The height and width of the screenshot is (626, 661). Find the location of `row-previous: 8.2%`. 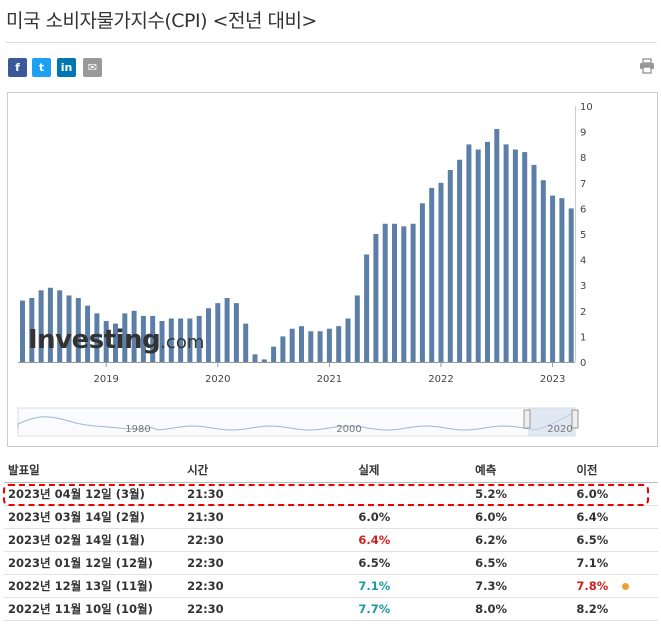

row-previous: 8.2% is located at coordinates (615, 609).